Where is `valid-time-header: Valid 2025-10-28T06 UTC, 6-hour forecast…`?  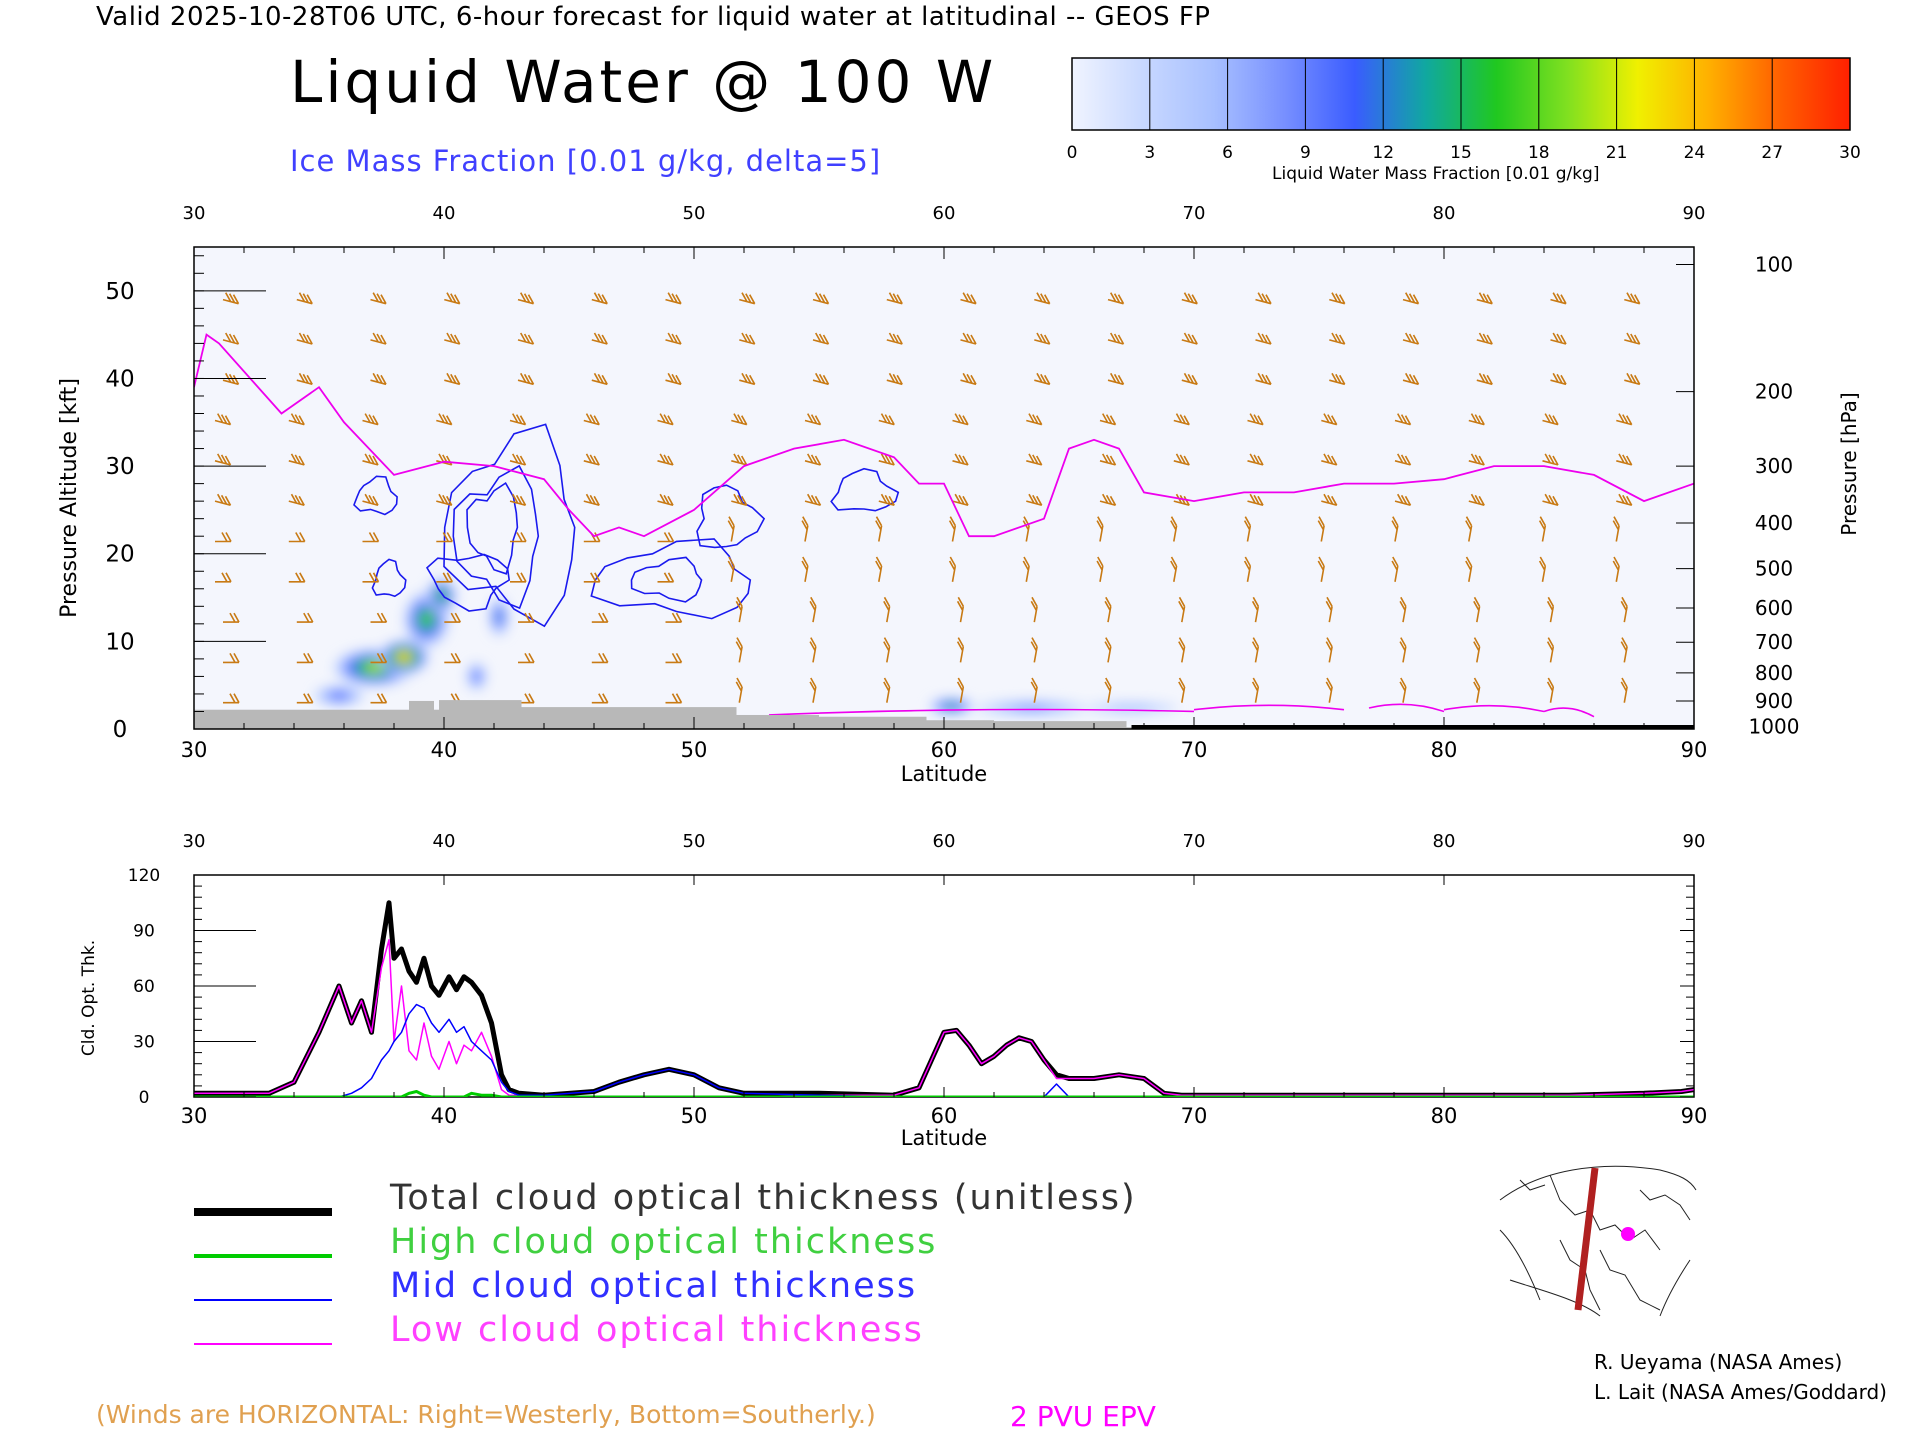
valid-time-header: Valid 2025-10-28T06 UTC, 6-hour forecast… is located at coordinates (653, 17).